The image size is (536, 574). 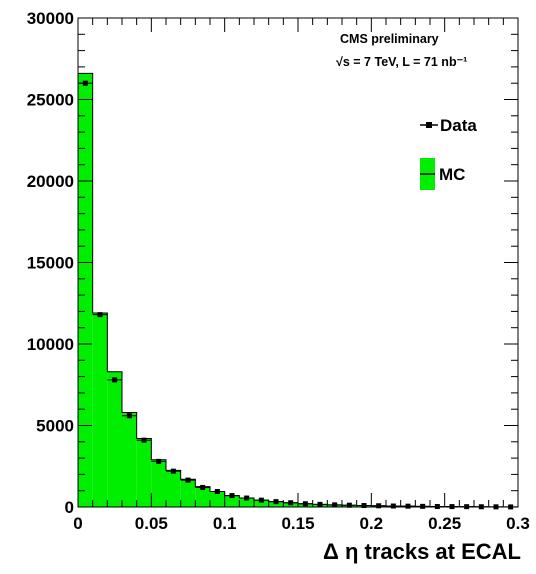 What do you see at coordinates (77, 523) in the screenshot?
I see `x-tick-label: 0` at bounding box center [77, 523].